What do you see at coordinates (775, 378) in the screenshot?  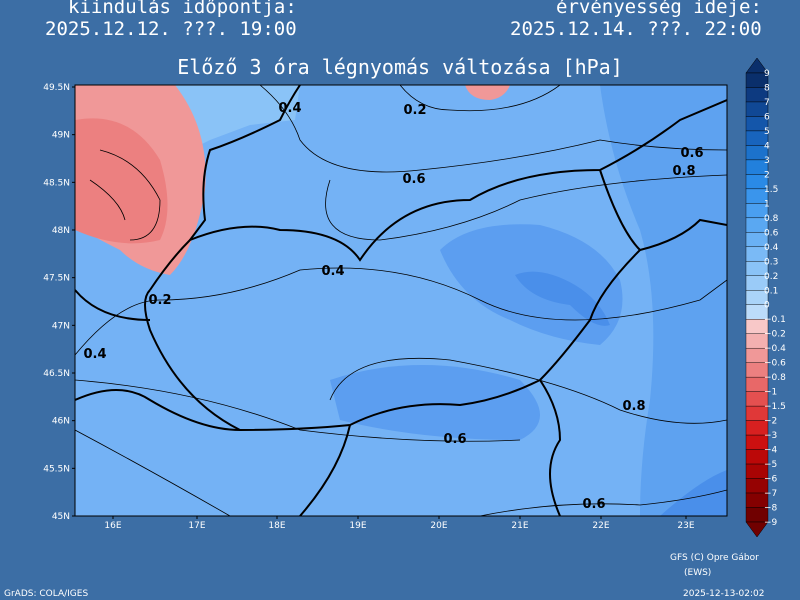 I see `legend-label: −0.8` at bounding box center [775, 378].